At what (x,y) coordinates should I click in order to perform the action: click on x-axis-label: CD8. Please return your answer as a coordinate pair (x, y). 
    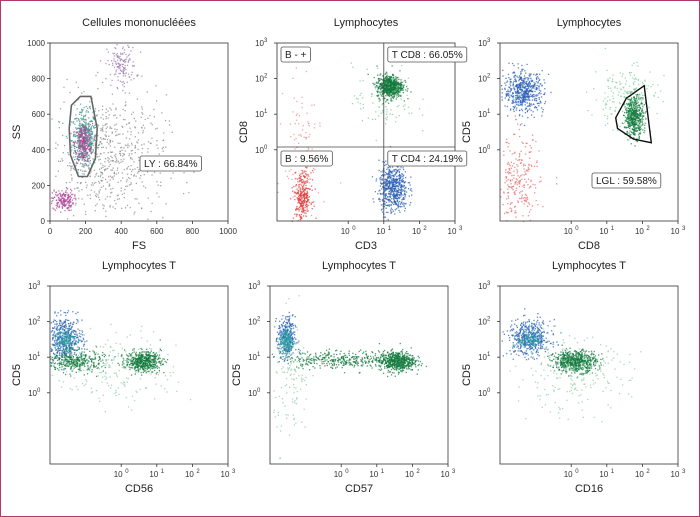
    Looking at the image, I should click on (589, 246).